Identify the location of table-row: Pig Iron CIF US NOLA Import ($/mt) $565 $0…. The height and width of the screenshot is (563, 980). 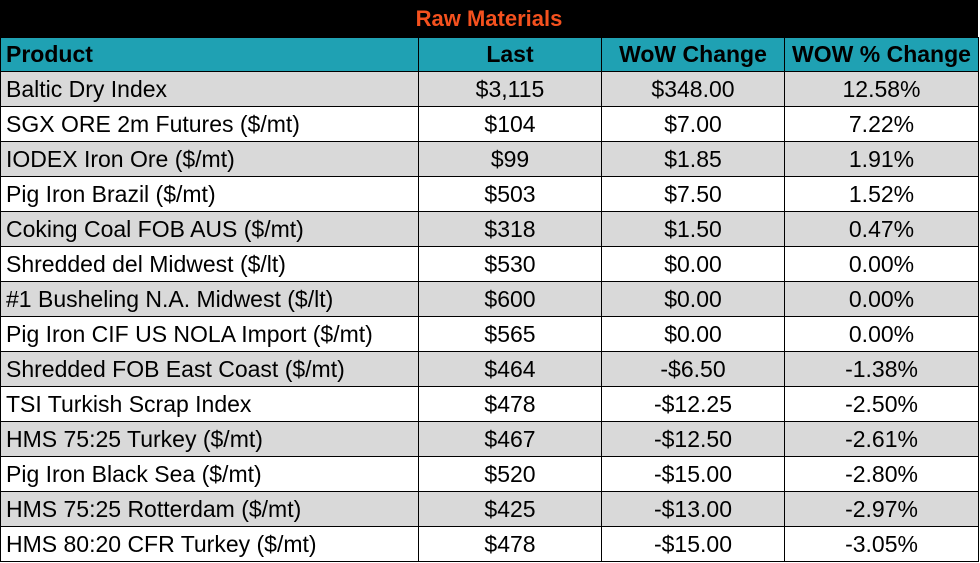
(489, 334).